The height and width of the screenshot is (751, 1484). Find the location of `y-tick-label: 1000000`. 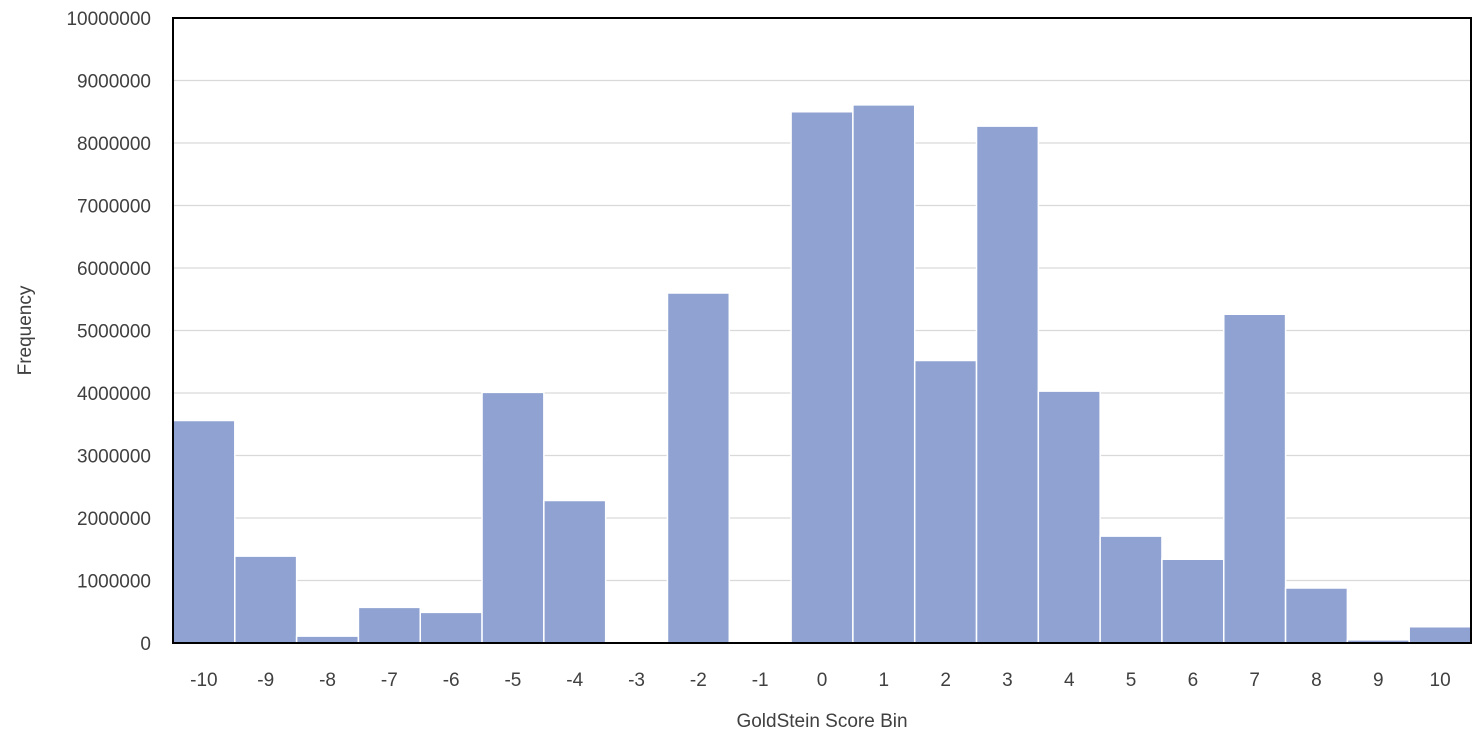

y-tick-label: 1000000 is located at coordinates (114, 582).